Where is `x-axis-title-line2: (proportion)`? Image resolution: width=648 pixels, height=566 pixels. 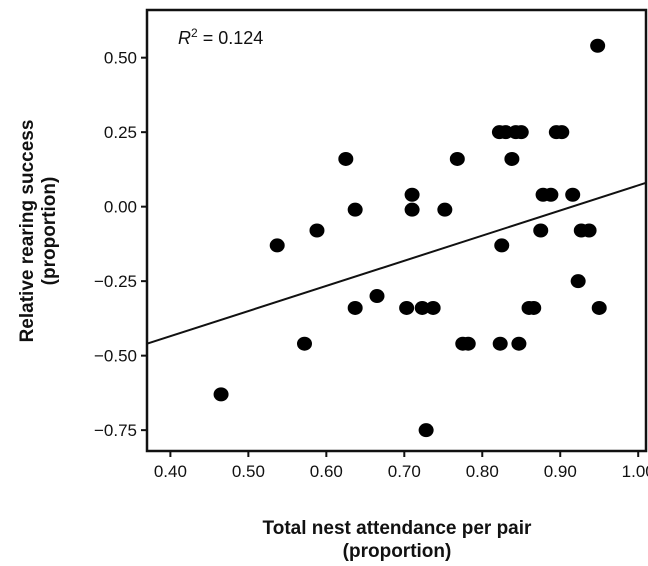 x-axis-title-line2: (proportion) is located at coordinates (397, 551).